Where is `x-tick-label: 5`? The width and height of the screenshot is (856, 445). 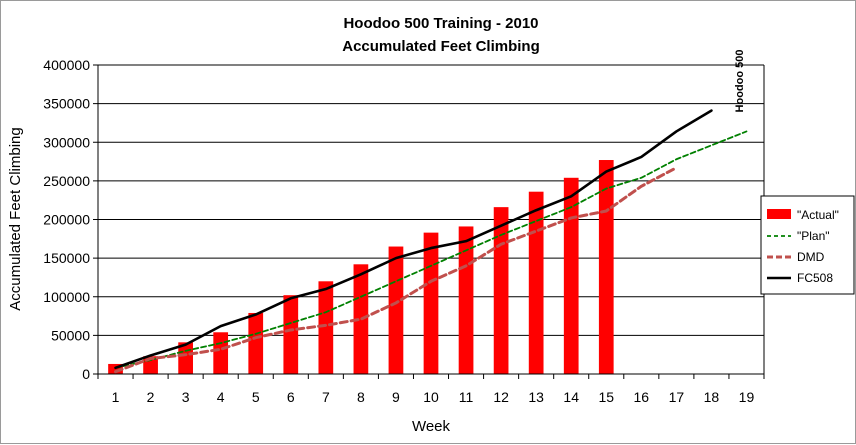
x-tick-label: 5 is located at coordinates (256, 397).